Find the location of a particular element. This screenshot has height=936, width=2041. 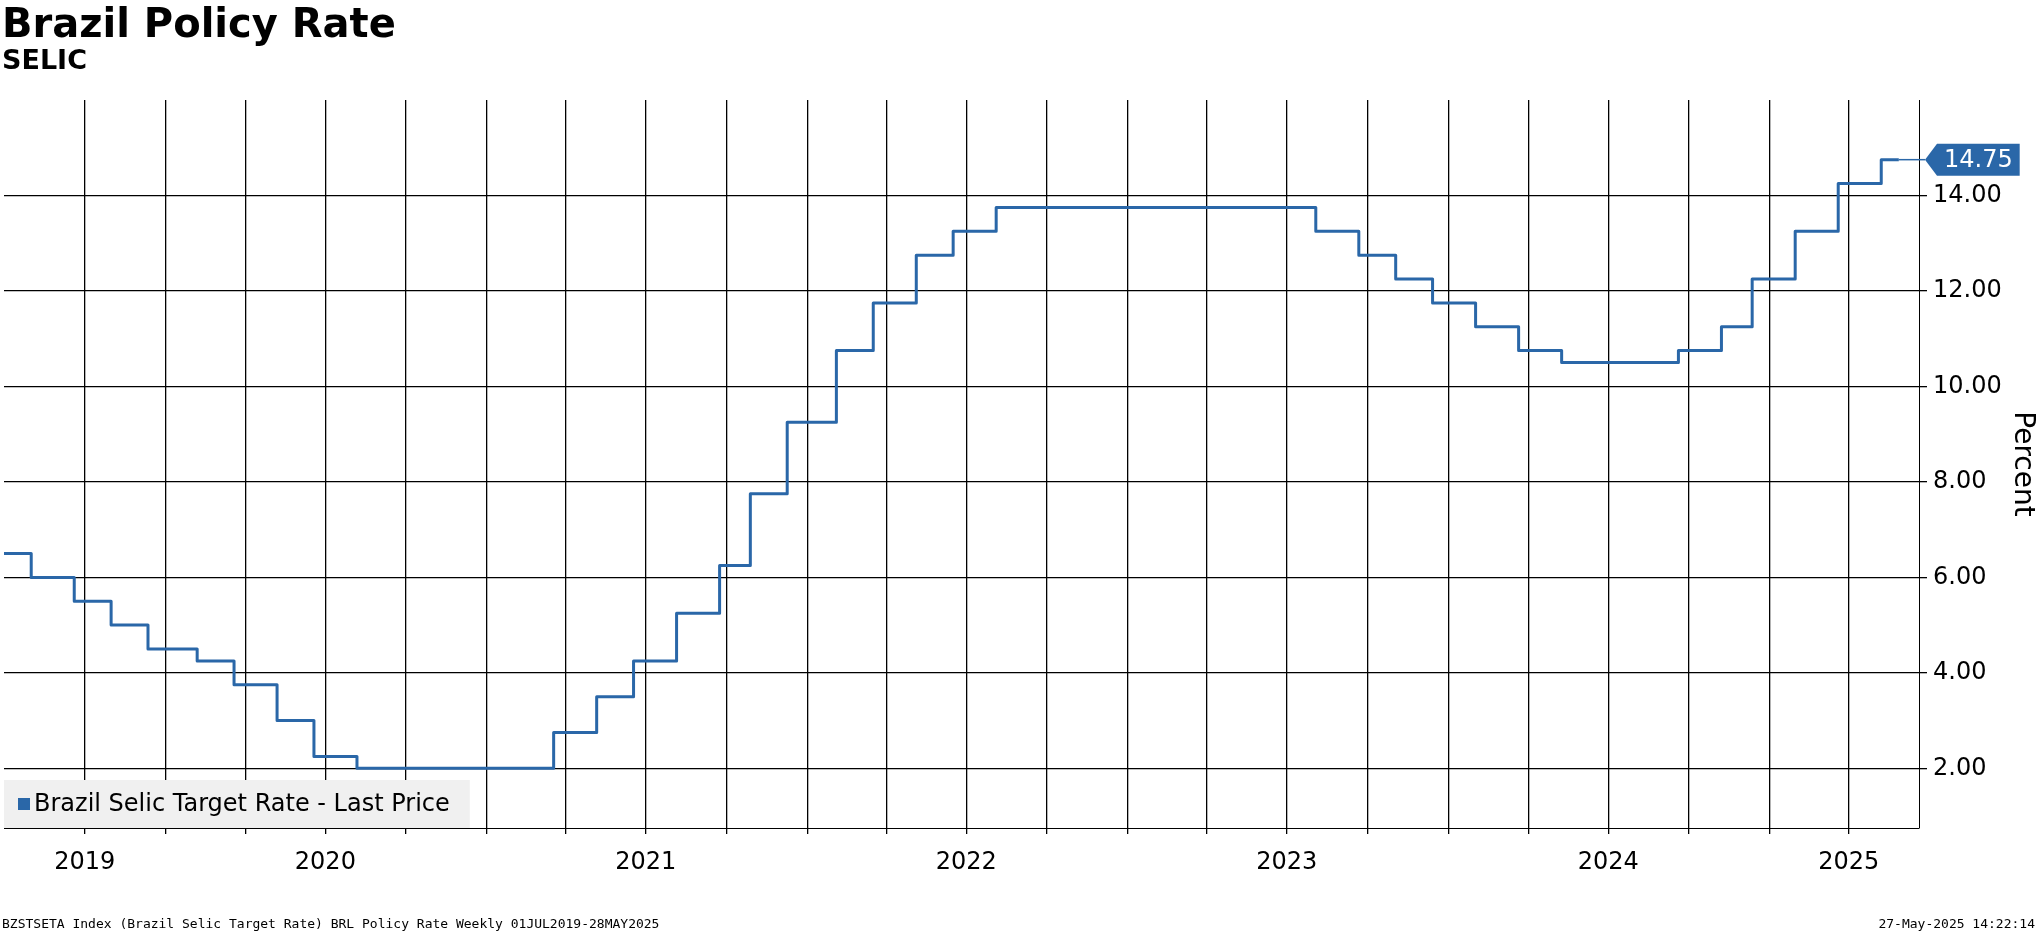

x-tick-label: 2020 is located at coordinates (325, 860).